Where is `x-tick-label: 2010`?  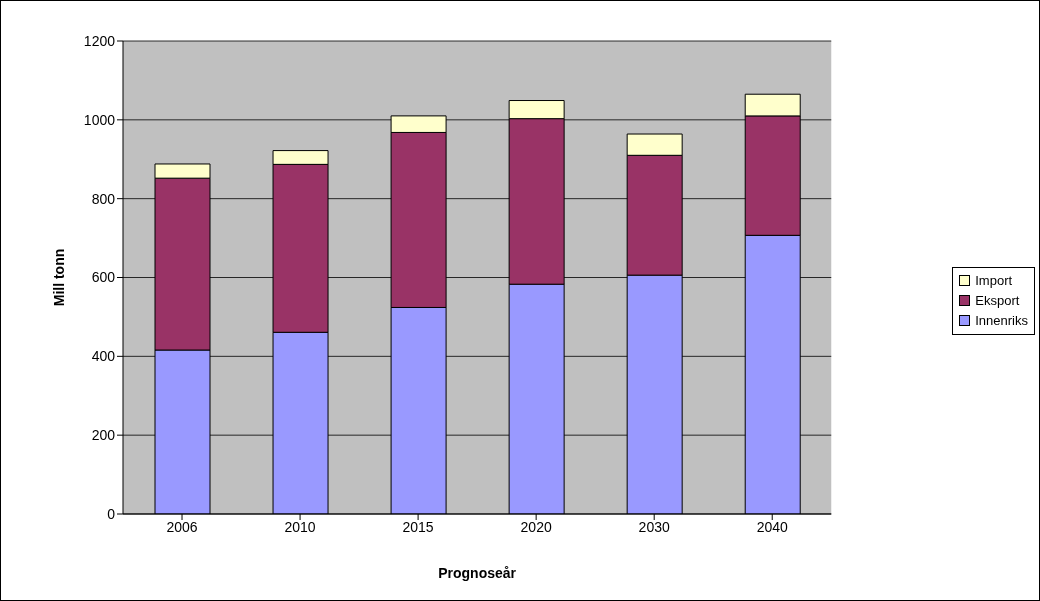 x-tick-label: 2010 is located at coordinates (300, 526).